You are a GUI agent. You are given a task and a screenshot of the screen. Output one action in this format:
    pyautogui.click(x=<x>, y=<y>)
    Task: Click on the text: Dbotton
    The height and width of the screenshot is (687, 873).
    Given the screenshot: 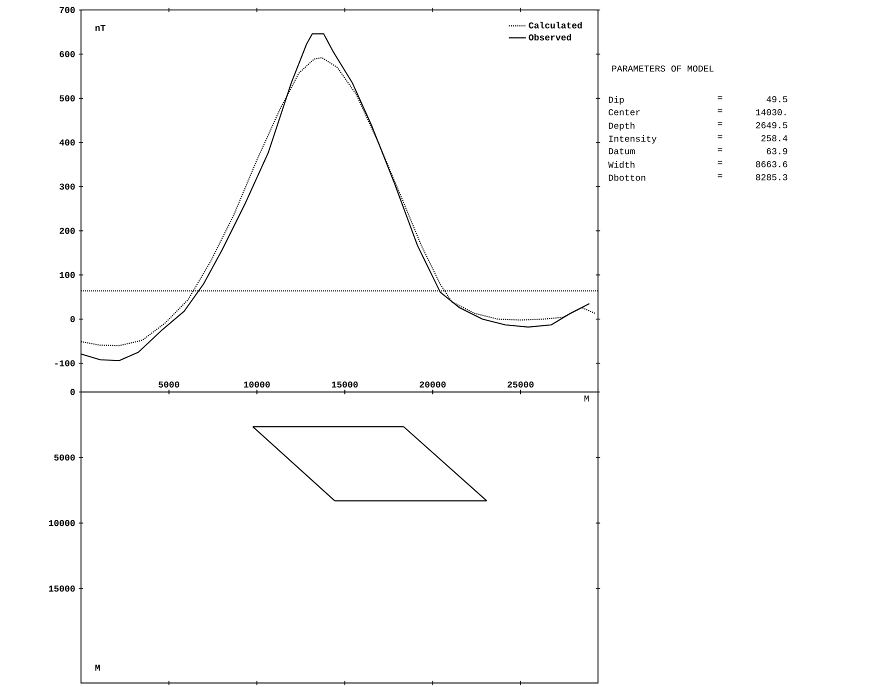 What is the action you would take?
    pyautogui.click(x=627, y=177)
    